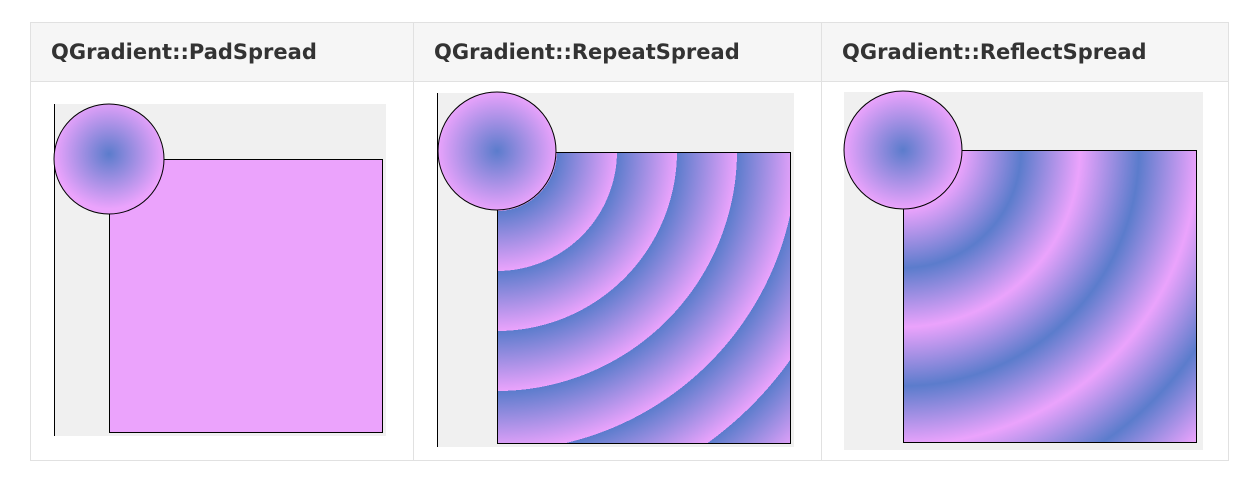 The height and width of the screenshot is (477, 1257). I want to click on table-header-row, so click(629, 52).